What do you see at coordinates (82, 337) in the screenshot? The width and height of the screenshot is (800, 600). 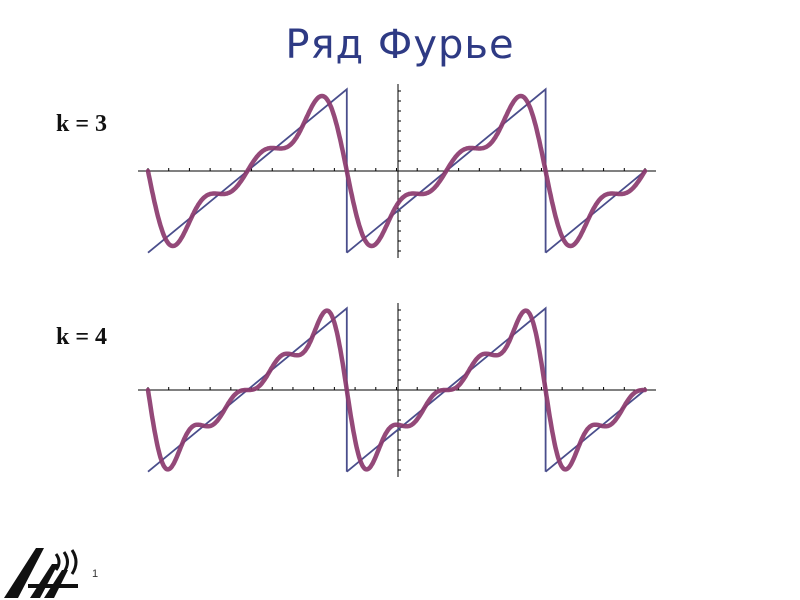 I see `k-label-bottom: k = 4` at bounding box center [82, 337].